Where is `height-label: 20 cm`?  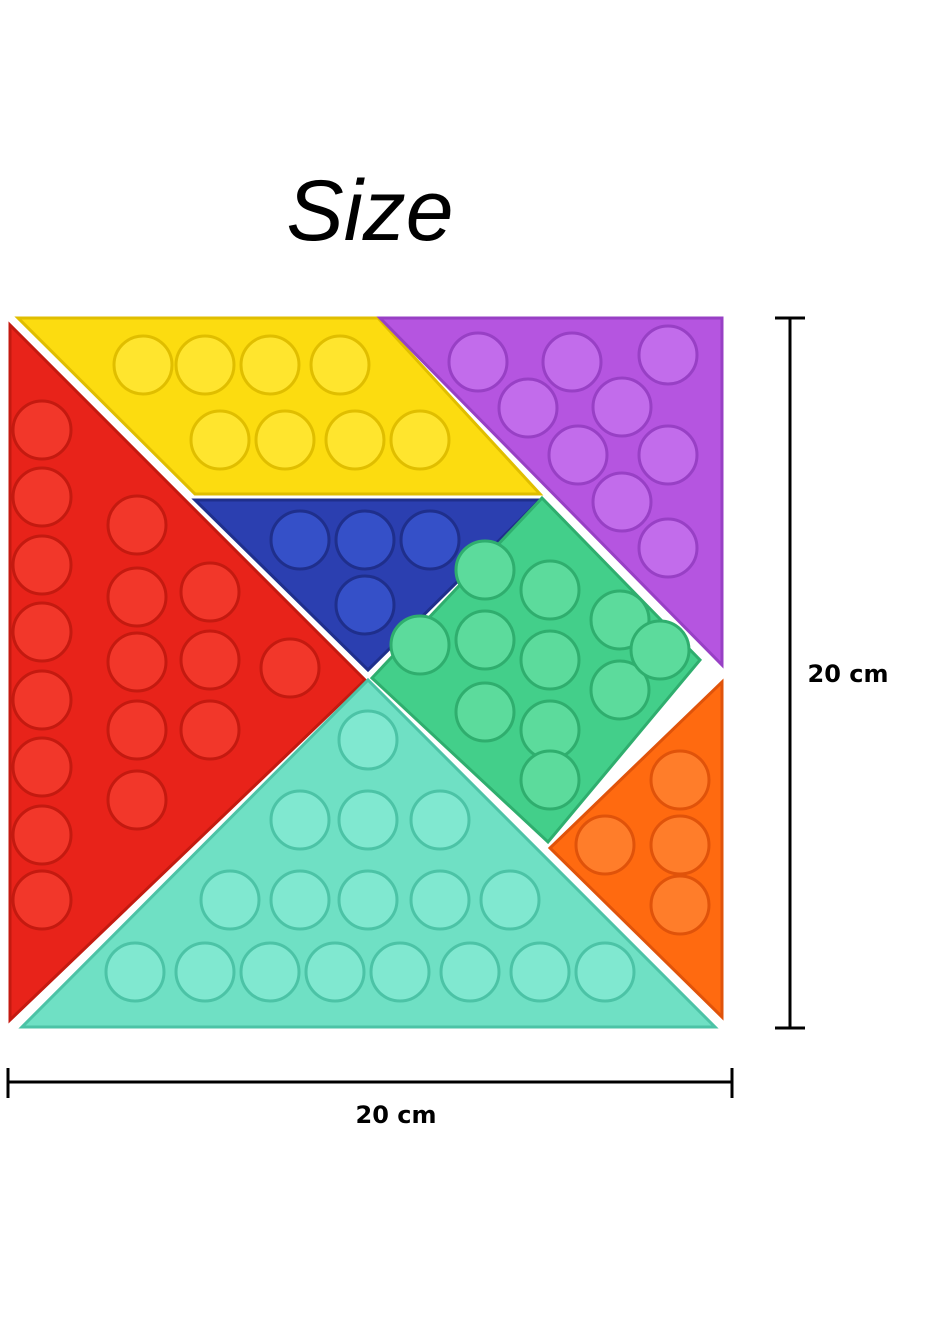
height-label: 20 cm is located at coordinates (848, 674).